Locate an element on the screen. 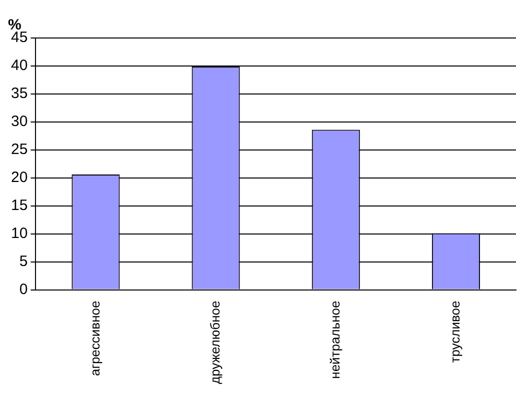 This screenshot has width=526, height=395. x-tick-label: трусливое is located at coordinates (455, 331).